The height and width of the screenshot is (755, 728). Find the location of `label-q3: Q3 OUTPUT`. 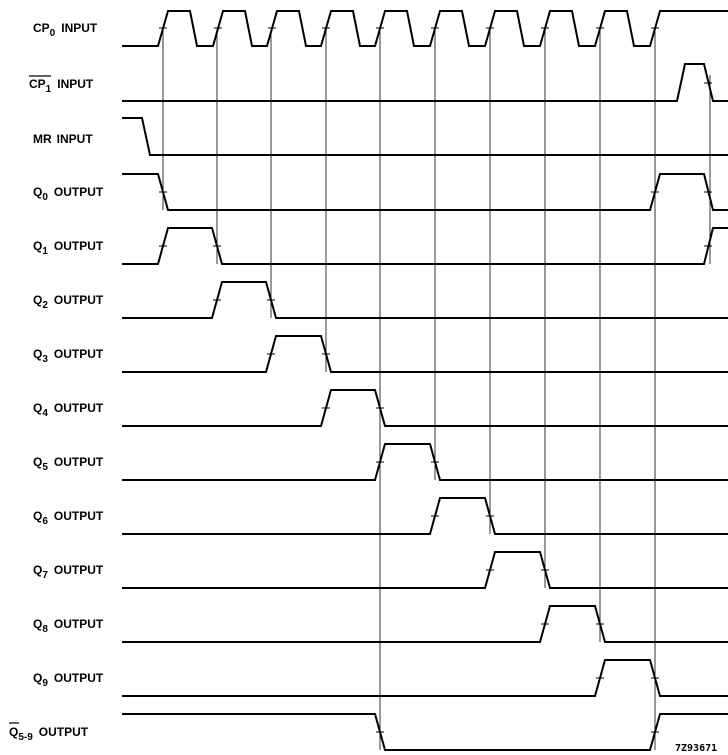

label-q3: Q3 OUTPUT is located at coordinates (68, 356).